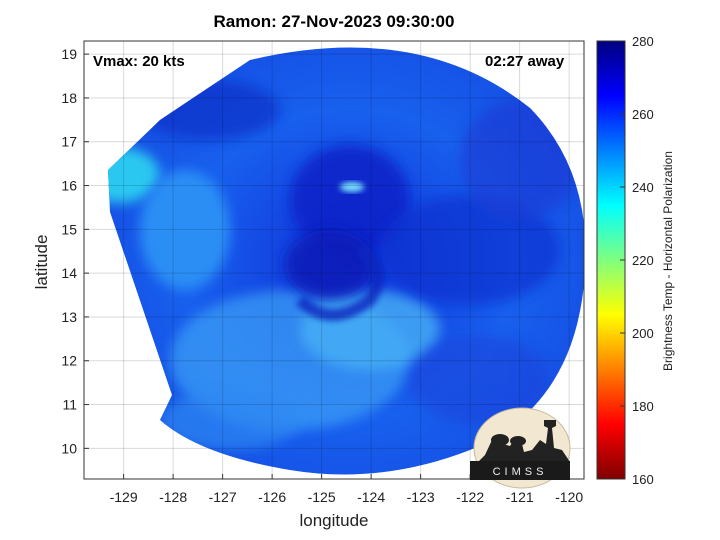 The image size is (720, 540). I want to click on colorbar-ticks: 160 180 200 220 240 260 280, so click(637, 260).